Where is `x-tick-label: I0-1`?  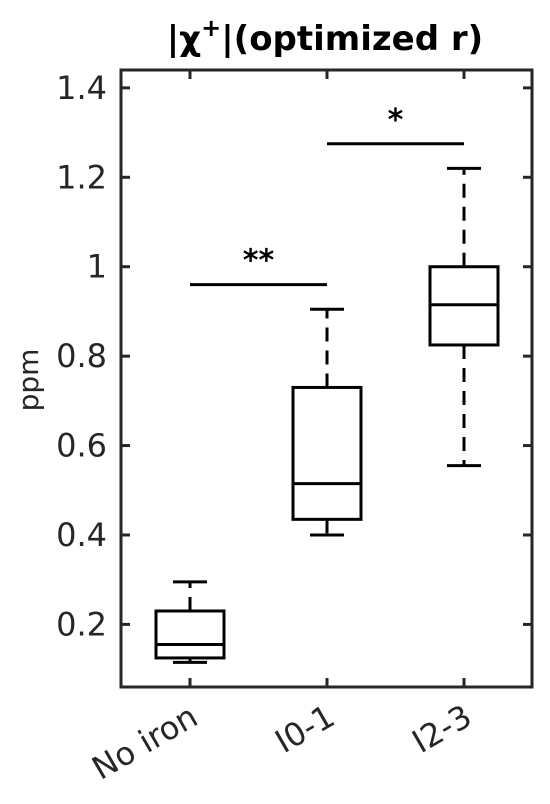
x-tick-label: I0-1 is located at coordinates (305, 729).